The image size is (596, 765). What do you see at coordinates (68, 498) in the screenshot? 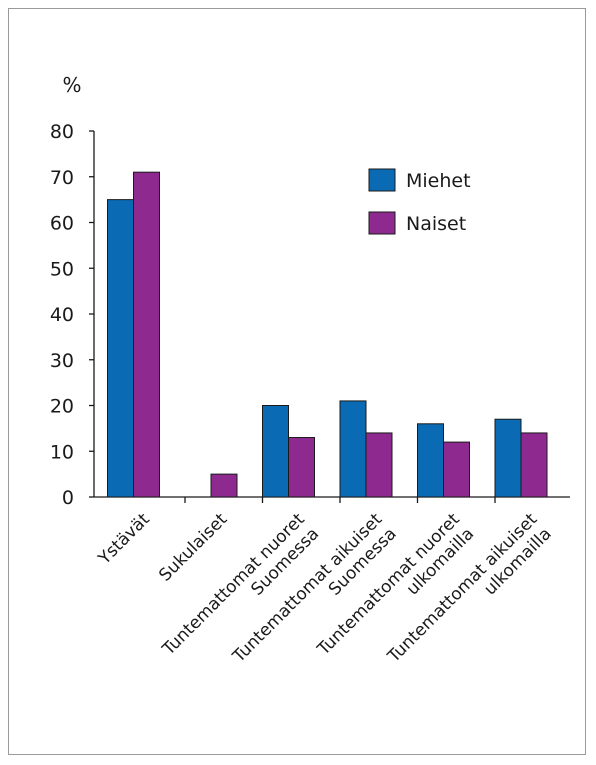
I see `y-tick-label: 0` at bounding box center [68, 498].